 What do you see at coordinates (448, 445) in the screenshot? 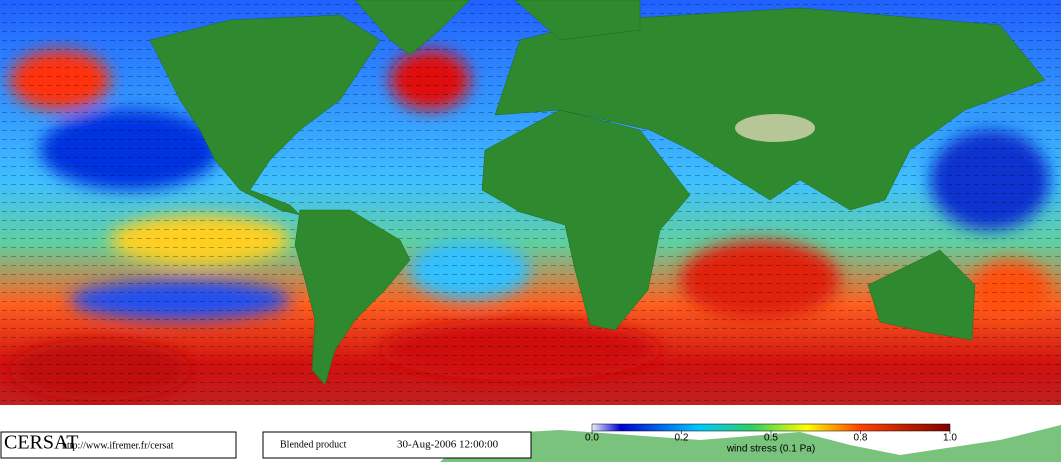
I see `date: 30-Aug-2006 12:00:00` at bounding box center [448, 445].